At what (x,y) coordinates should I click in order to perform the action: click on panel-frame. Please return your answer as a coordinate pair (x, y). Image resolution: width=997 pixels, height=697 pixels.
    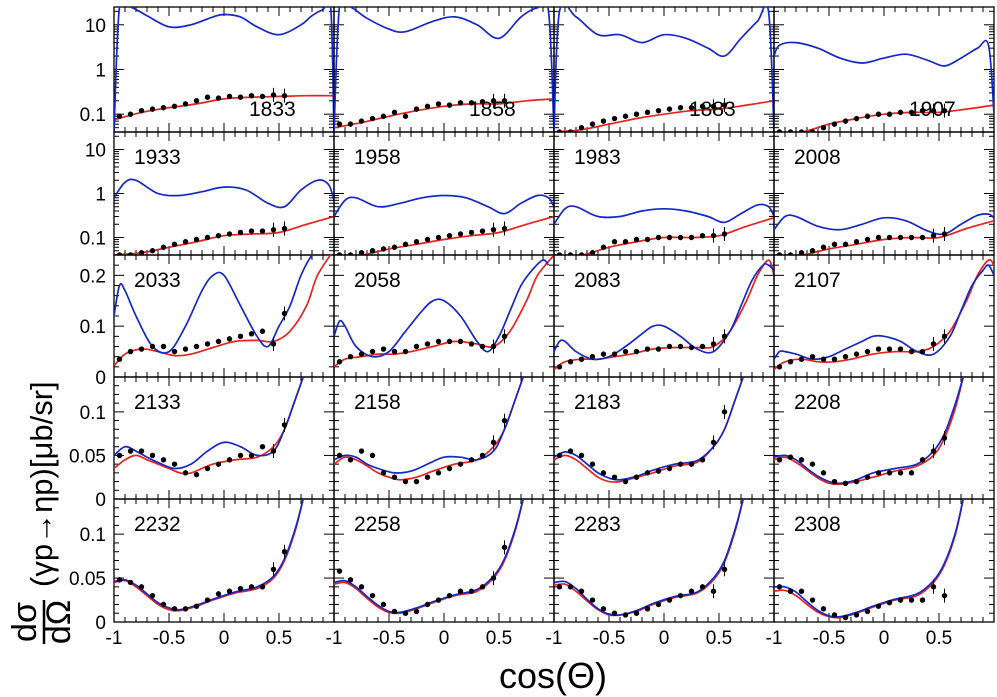
    Looking at the image, I should click on (444, 69).